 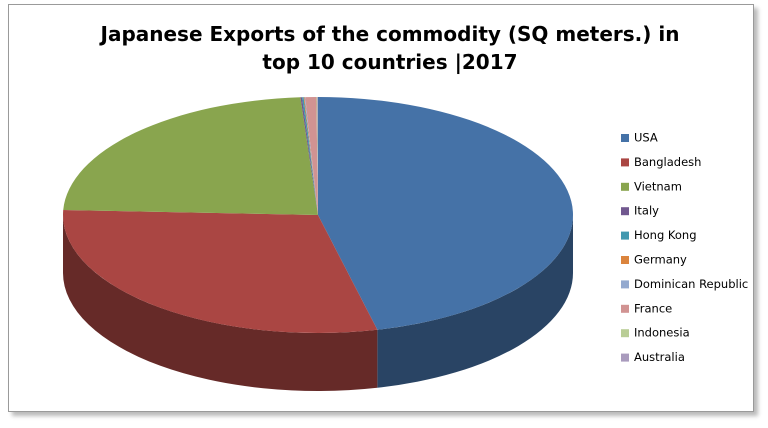 What do you see at coordinates (691, 284) in the screenshot?
I see `legend-label: Dominican Republic` at bounding box center [691, 284].